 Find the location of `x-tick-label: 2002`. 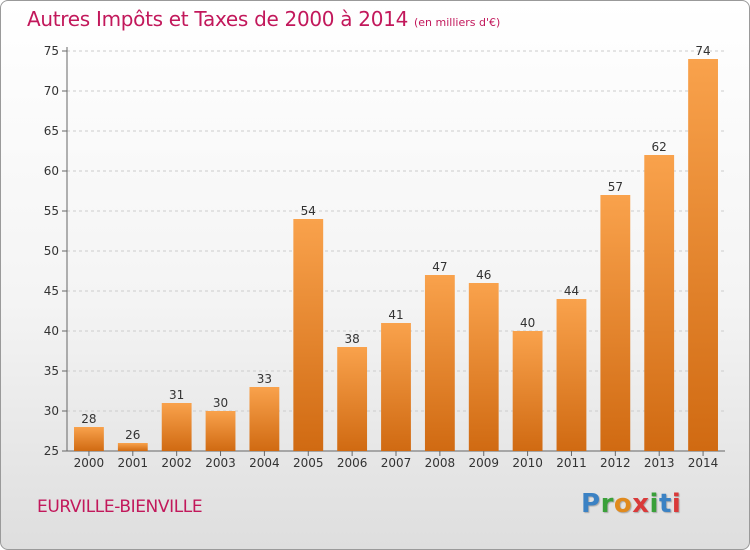

x-tick-label: 2002 is located at coordinates (176, 463).